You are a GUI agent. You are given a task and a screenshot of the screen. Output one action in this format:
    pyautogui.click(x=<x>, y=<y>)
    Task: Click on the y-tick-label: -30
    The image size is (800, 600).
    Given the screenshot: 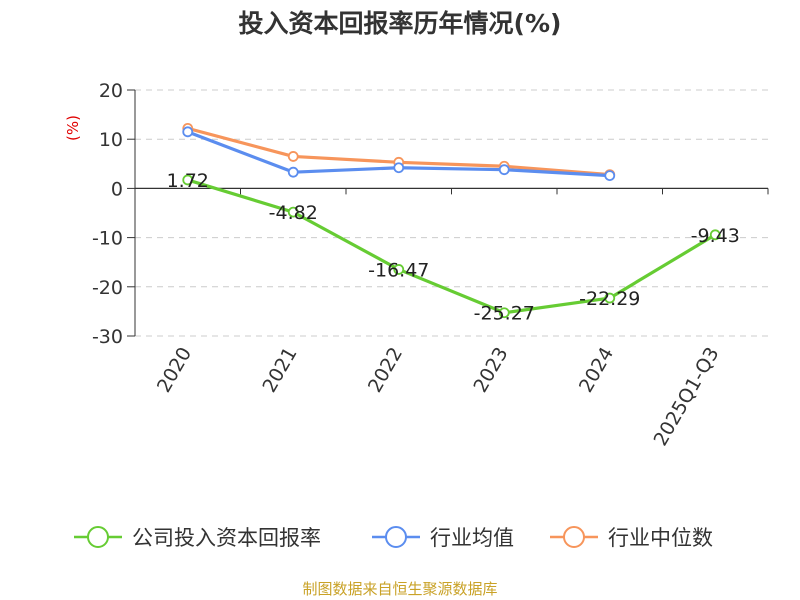 What is the action you would take?
    pyautogui.click(x=107, y=337)
    